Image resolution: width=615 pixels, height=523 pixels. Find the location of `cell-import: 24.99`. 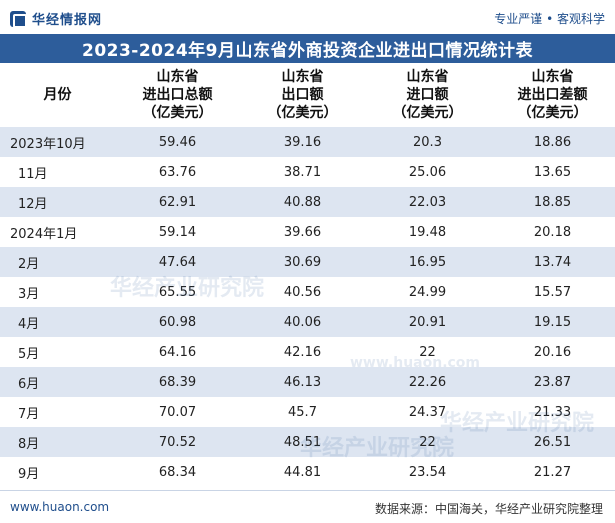

cell-import: 24.99 is located at coordinates (427, 292).